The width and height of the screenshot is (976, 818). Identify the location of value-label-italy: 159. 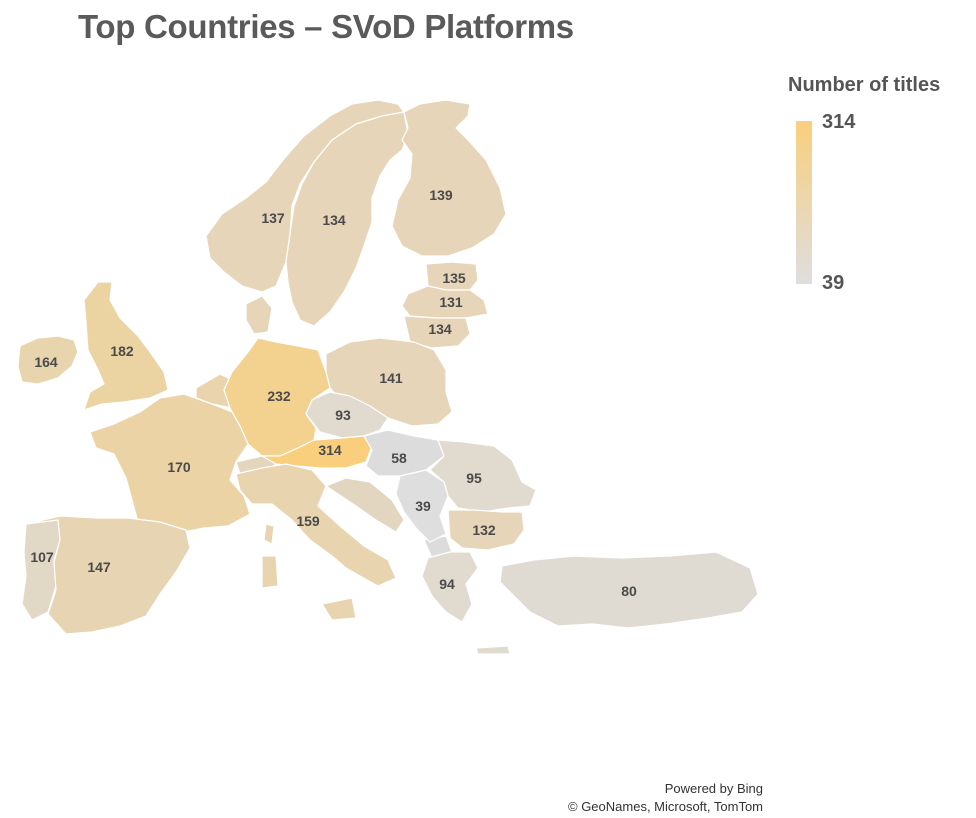
(308, 521).